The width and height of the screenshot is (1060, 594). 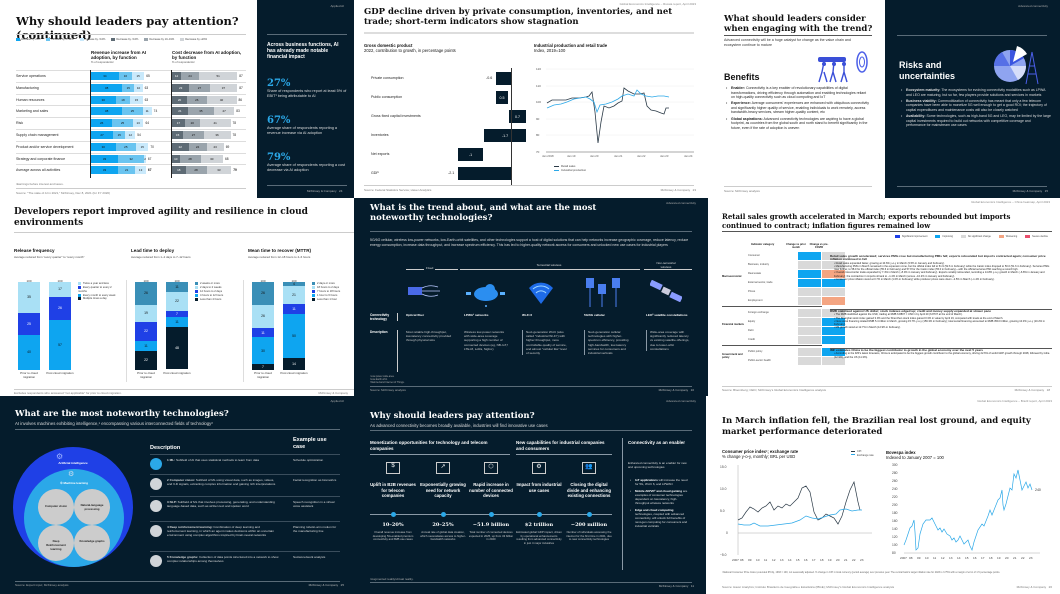 I want to click on svg-text: 23, so click(x=862, y=560).